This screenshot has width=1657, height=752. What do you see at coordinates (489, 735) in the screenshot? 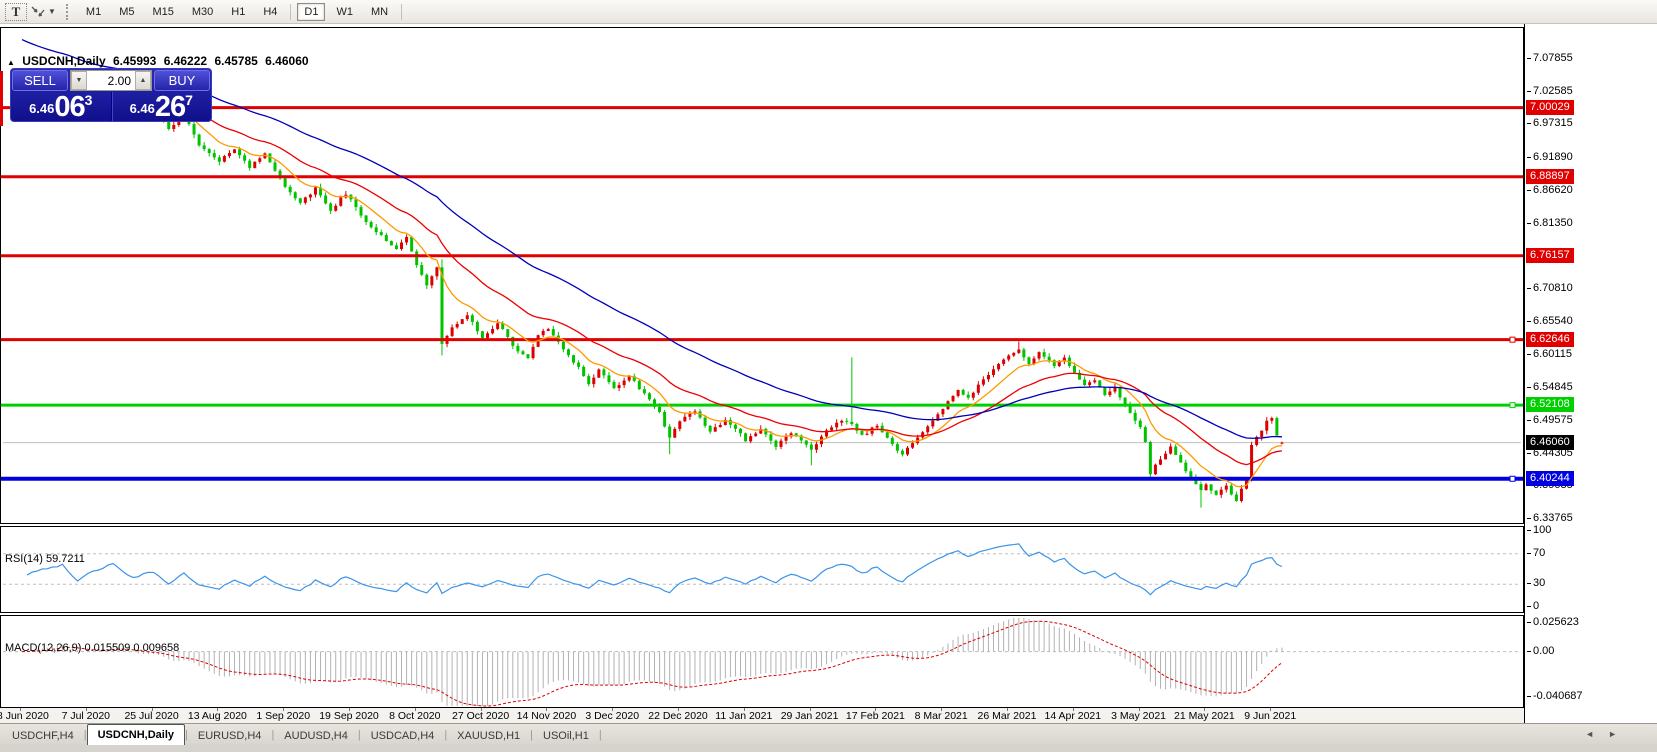
I see `symbol-tab-xauusd: XAUUSD,H1` at bounding box center [489, 735].